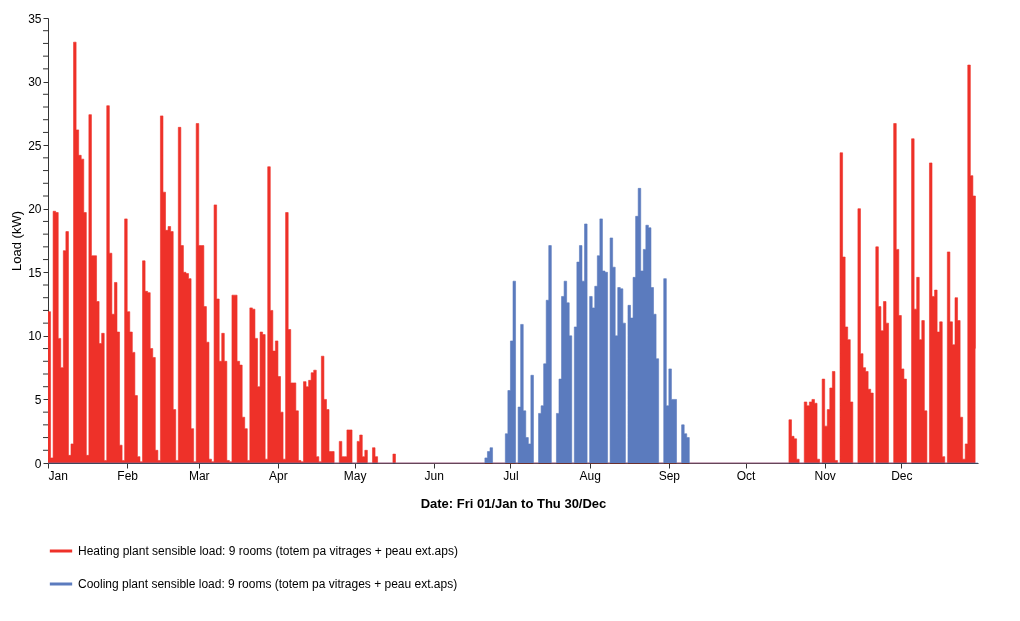 The image size is (1020, 621). I want to click on x-axis-title: Date: Fri 01/Jan to Thu 30/Dec, so click(513, 503).